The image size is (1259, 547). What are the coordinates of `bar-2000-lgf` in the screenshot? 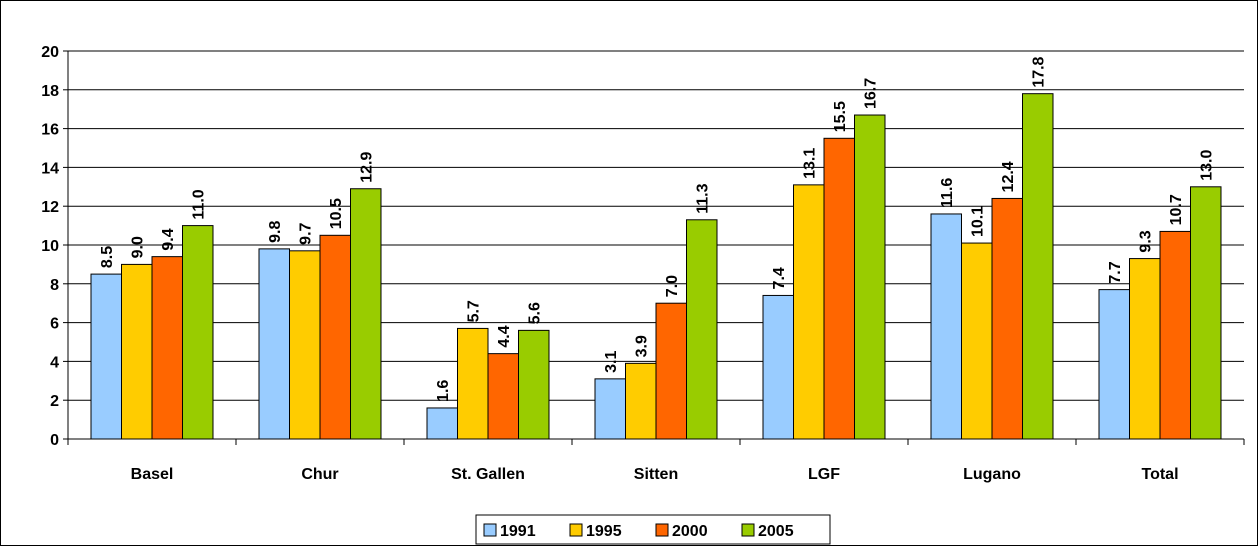 It's located at (839, 288).